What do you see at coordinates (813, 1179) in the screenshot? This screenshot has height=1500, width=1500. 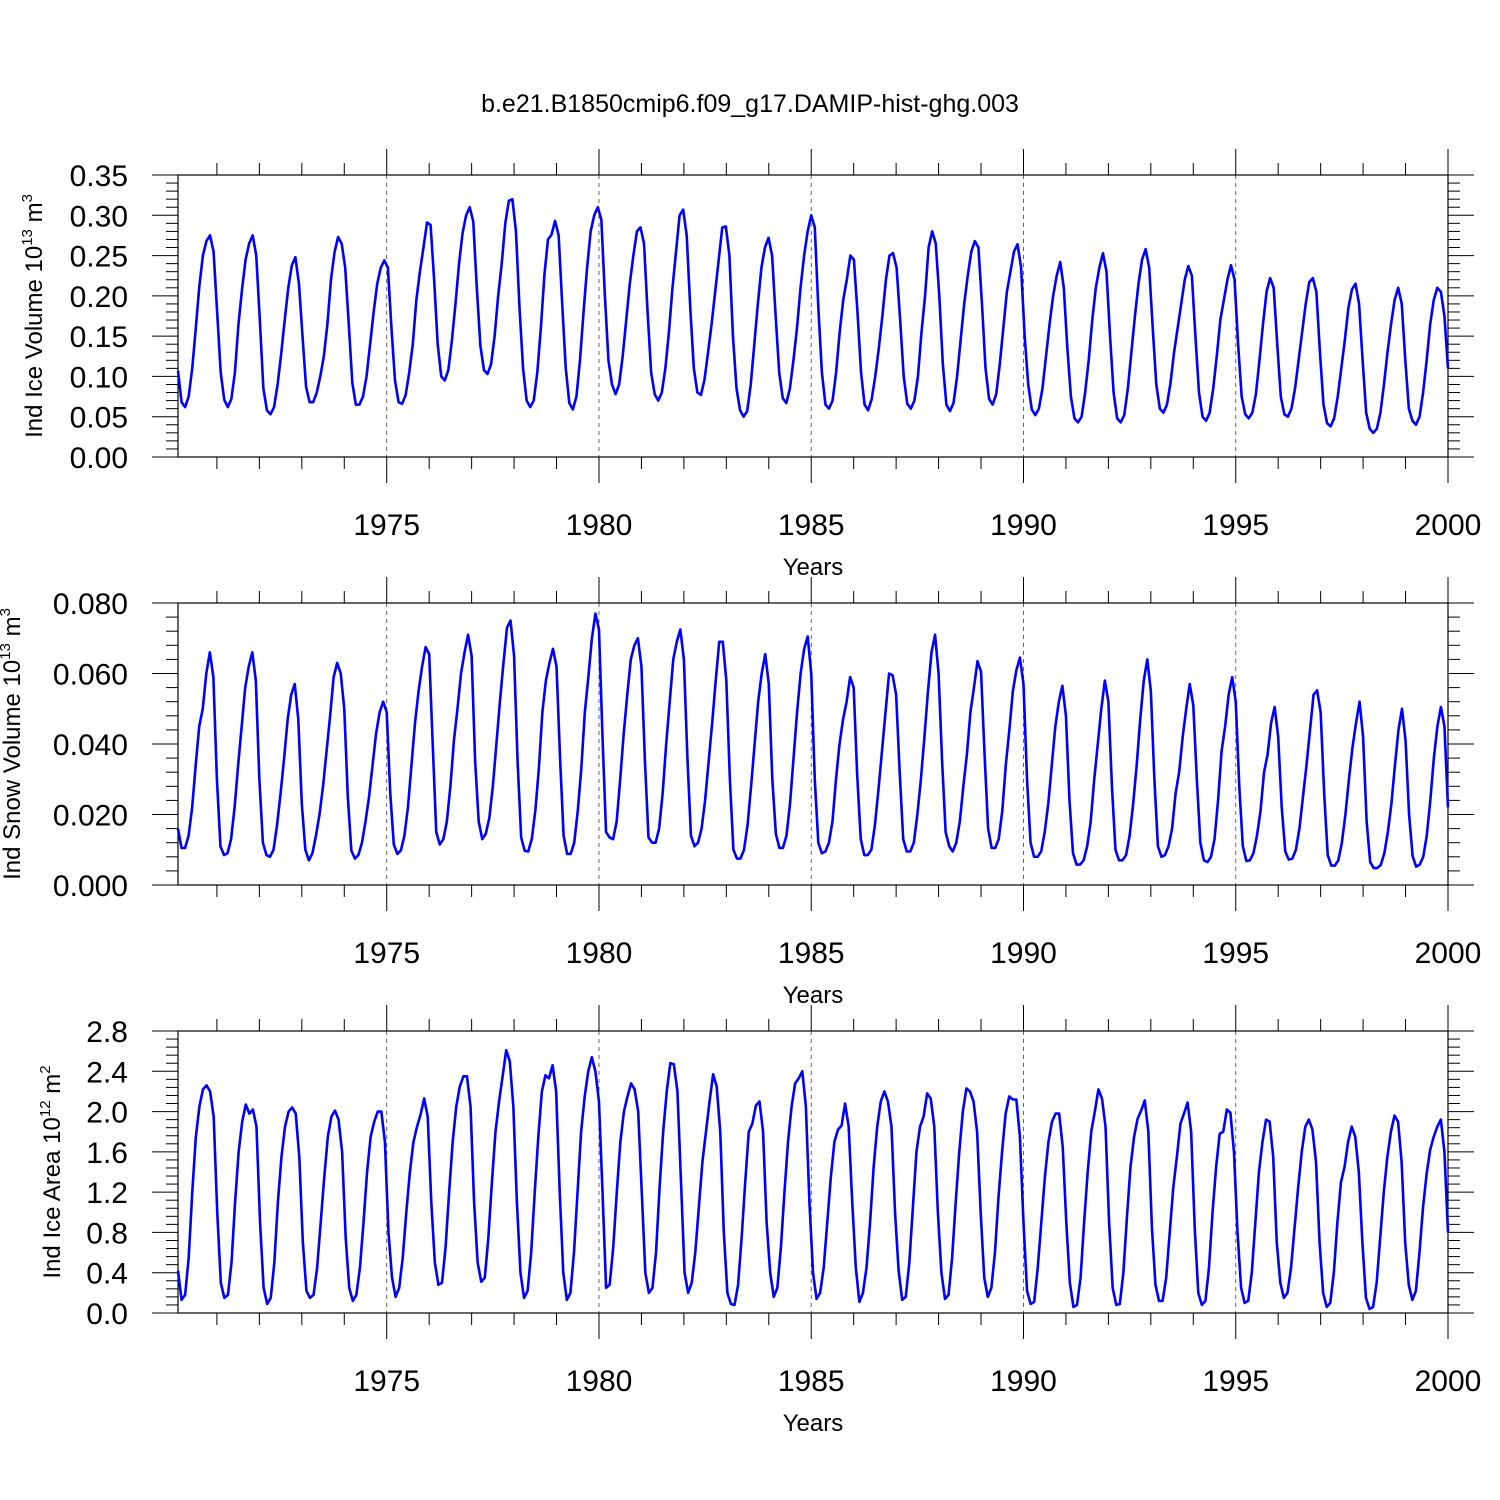 I see `series-line-ice-area` at bounding box center [813, 1179].